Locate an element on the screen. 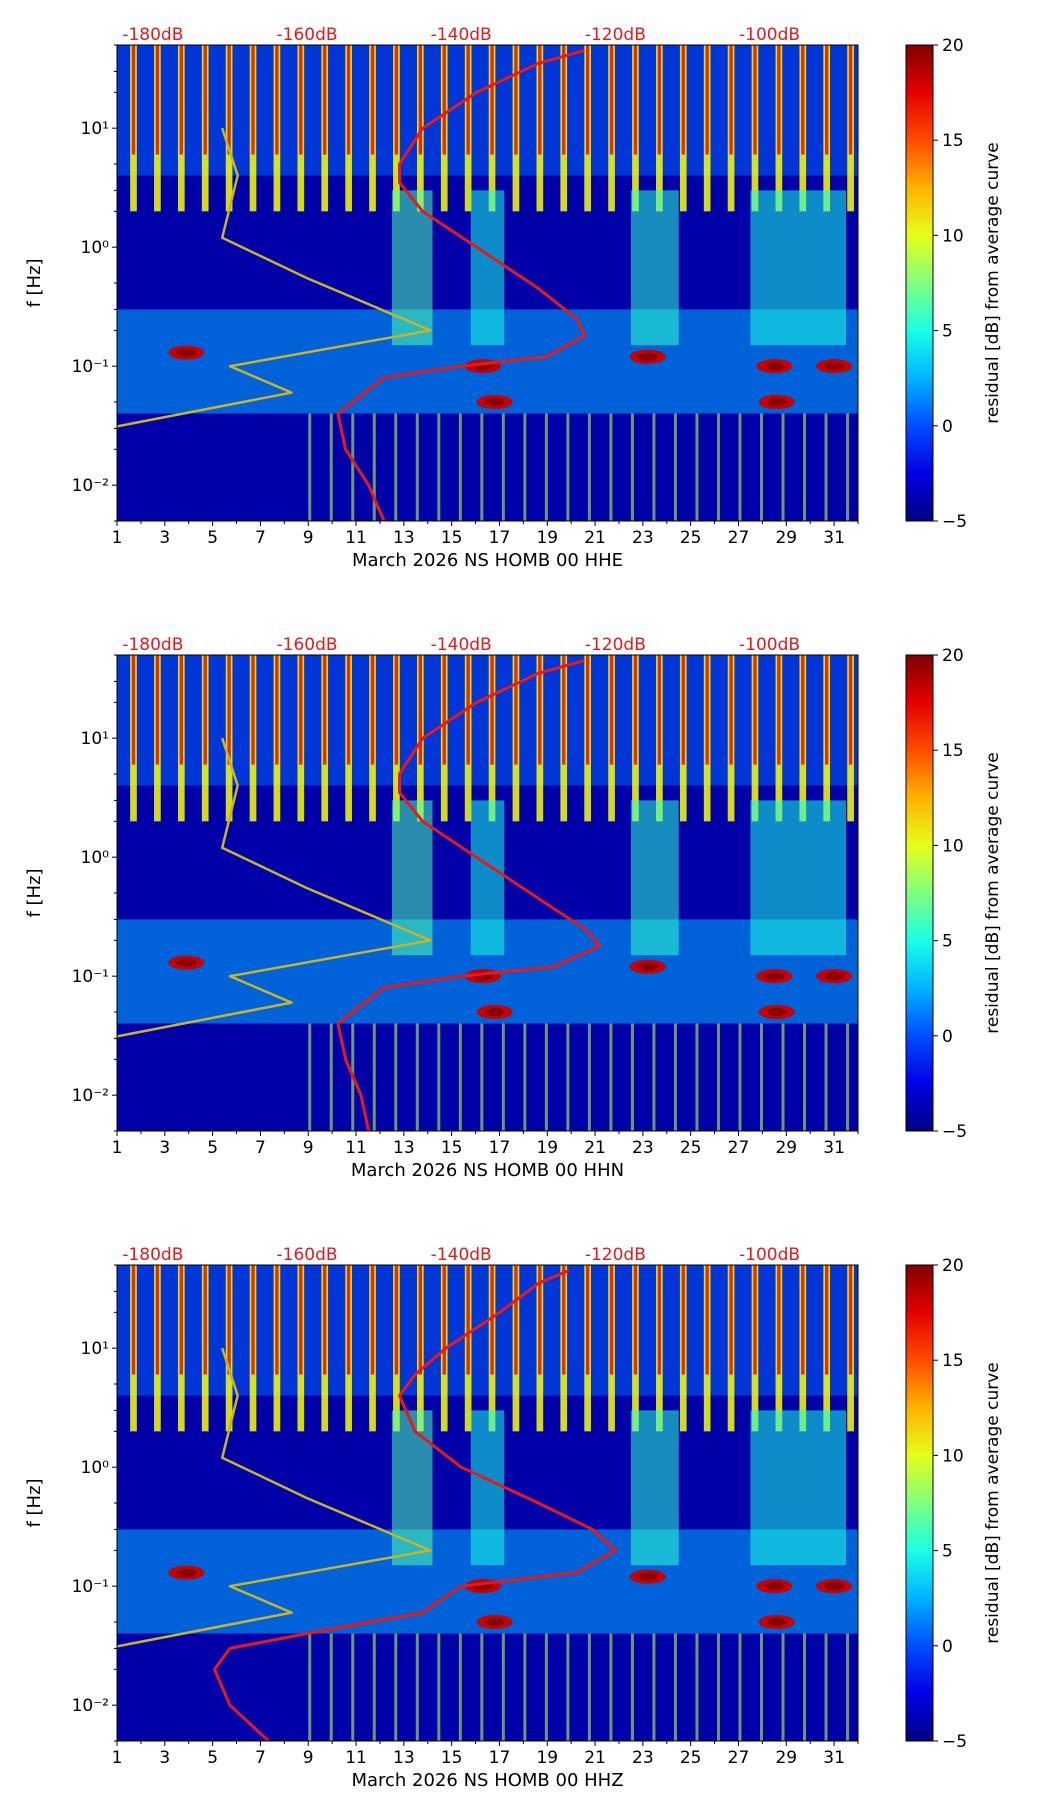 The width and height of the screenshot is (1052, 1806). colorbar-tick-label: 0 is located at coordinates (947, 427).